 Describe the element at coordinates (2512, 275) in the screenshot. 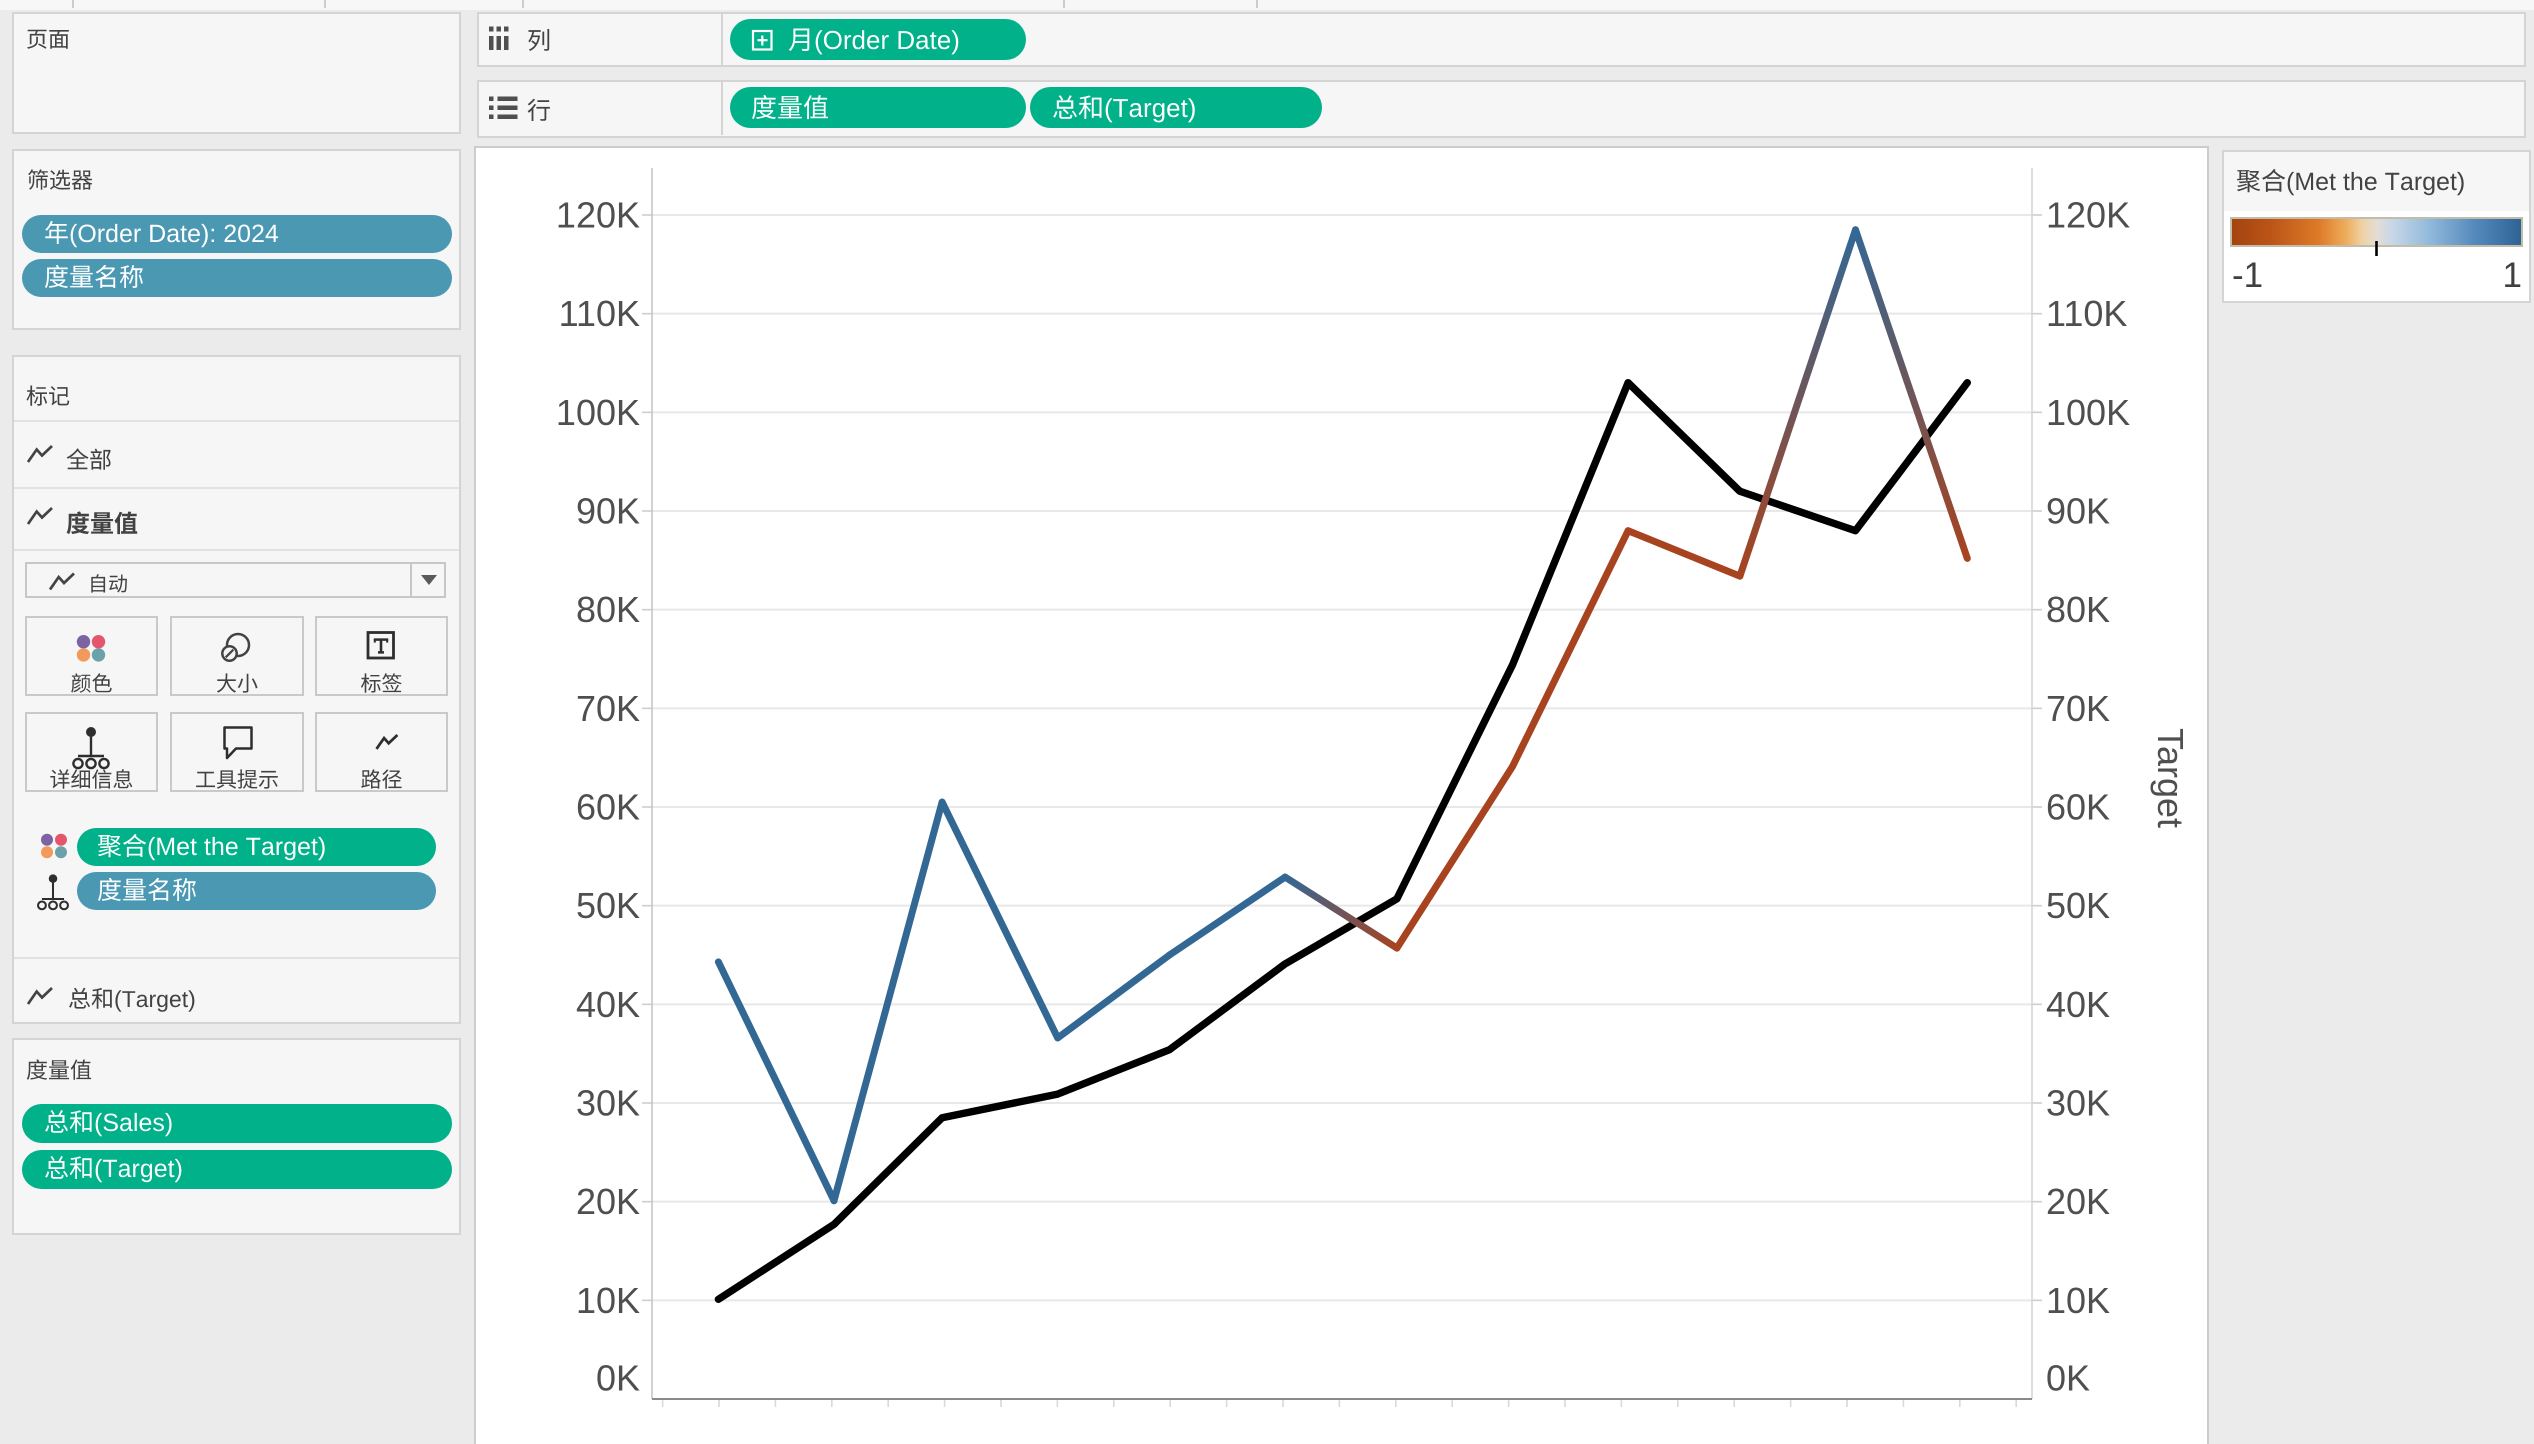

I see `svg-text: 1` at that location.